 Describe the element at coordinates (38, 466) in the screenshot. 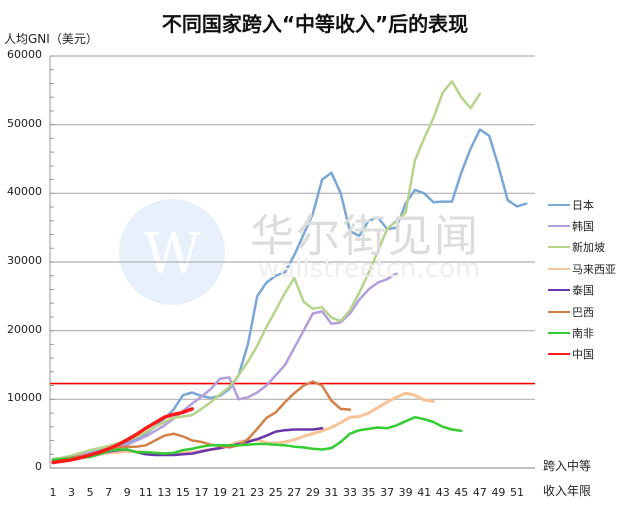

I see `y-tick-label: 0` at that location.